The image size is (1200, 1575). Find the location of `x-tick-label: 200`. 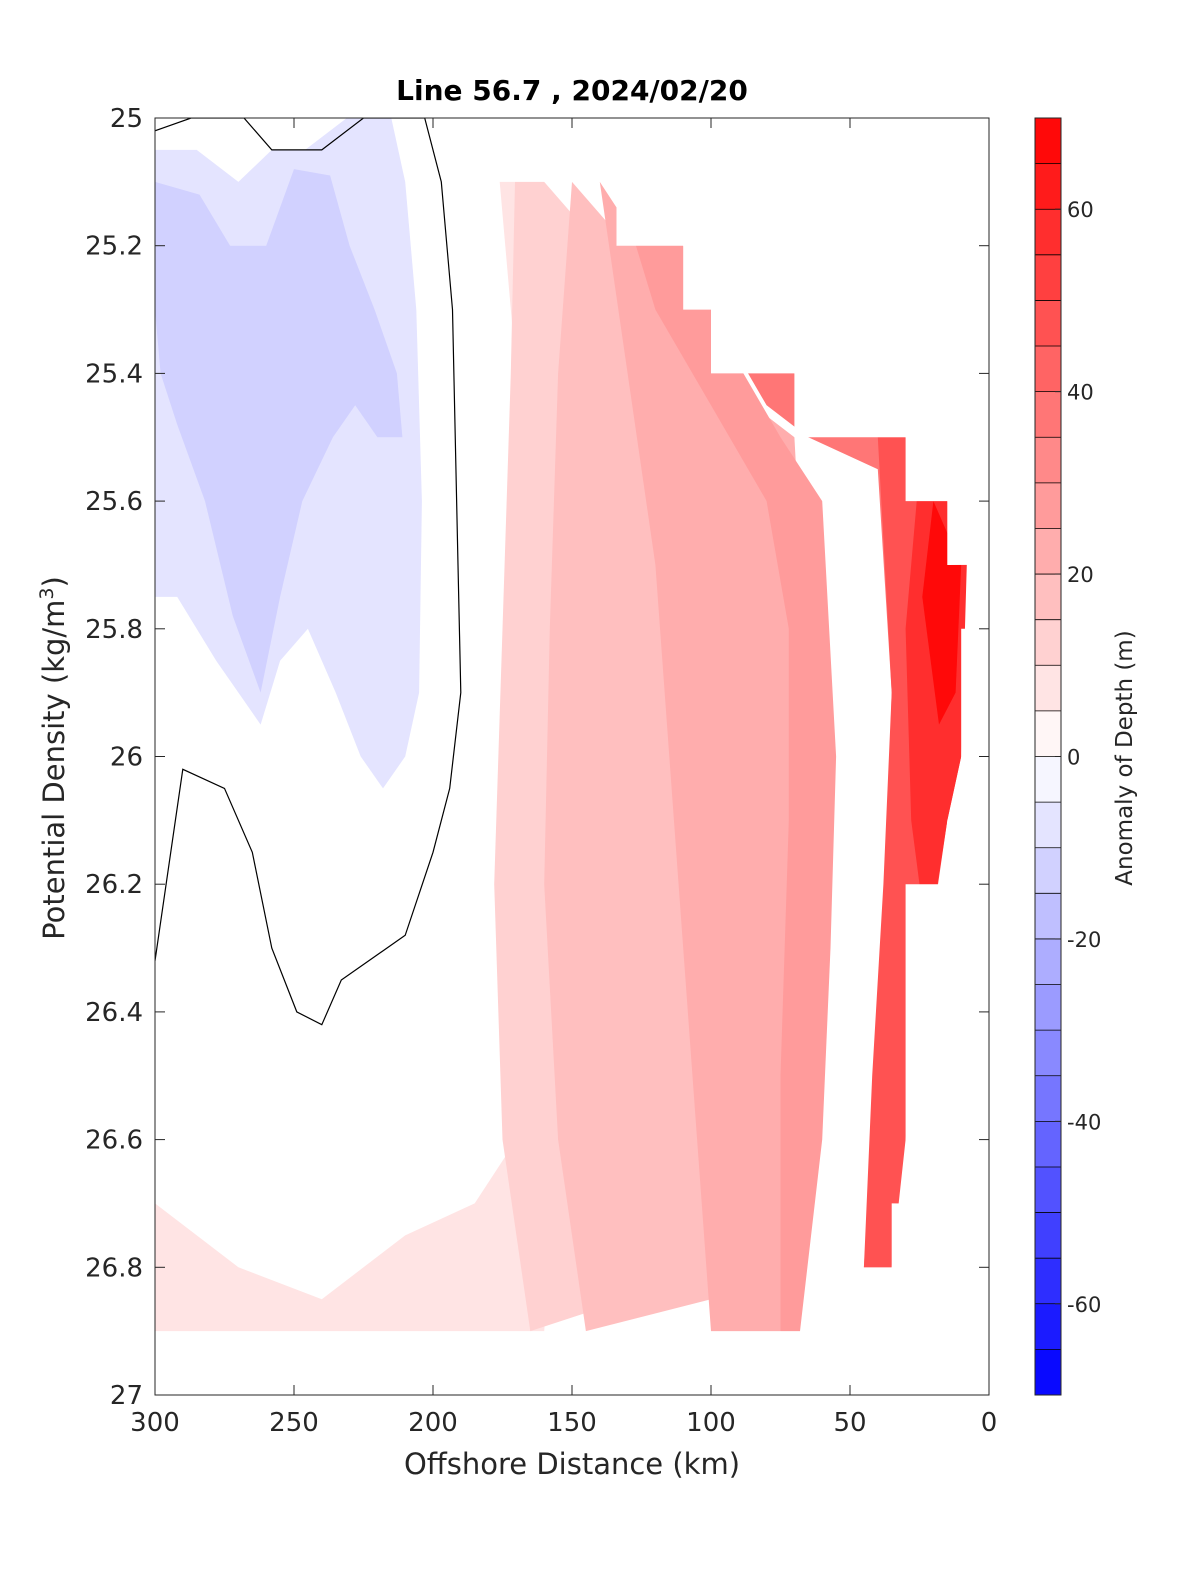

x-tick-label: 200 is located at coordinates (433, 1423).